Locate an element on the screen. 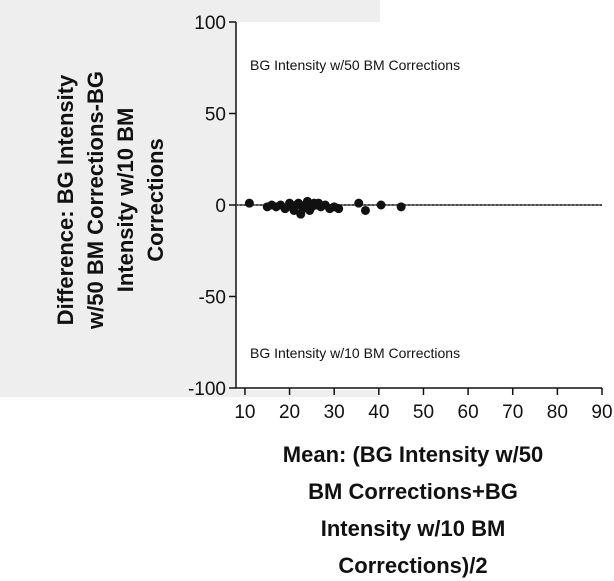 The width and height of the screenshot is (614, 581). y-axis-ticks: 100 50 0 -50 -100 is located at coordinates (212, 206).